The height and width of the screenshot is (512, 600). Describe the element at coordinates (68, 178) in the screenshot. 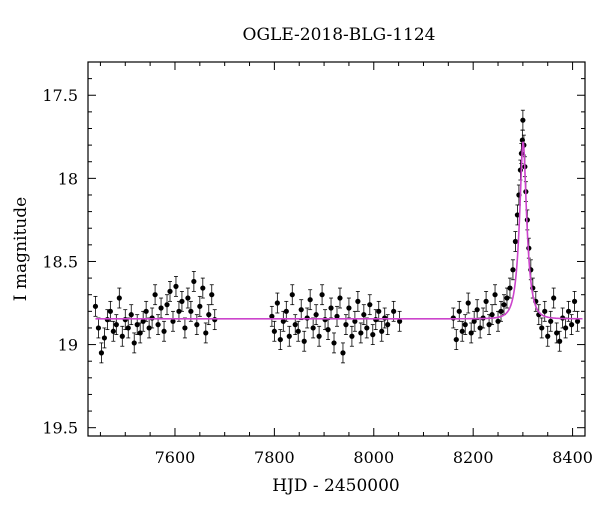

I see `y-tick-label: 18` at that location.